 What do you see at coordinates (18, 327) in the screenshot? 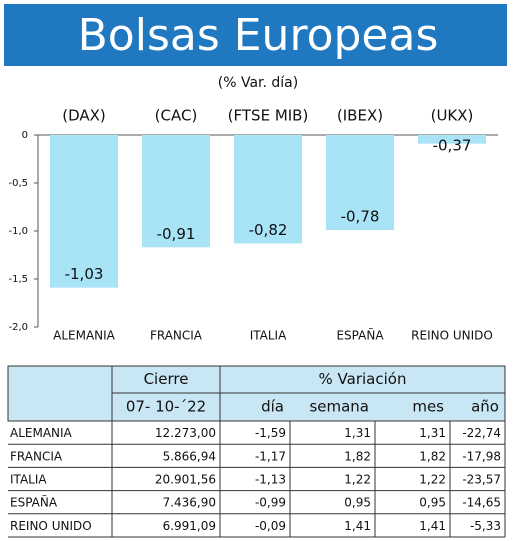
I see `y-tick-label: -2,0` at bounding box center [18, 327].